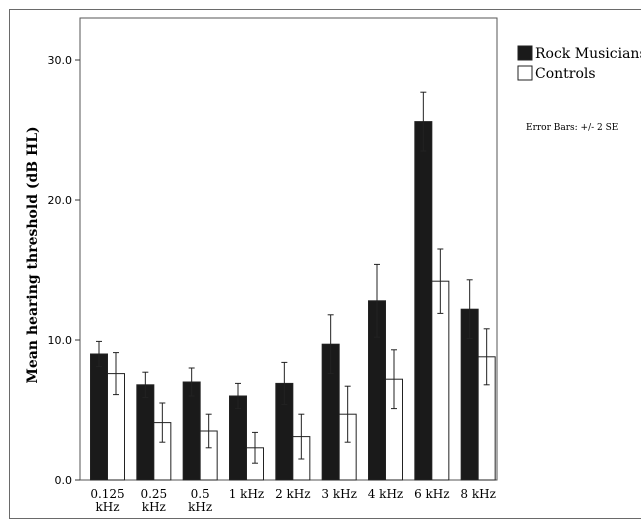 Image resolution: width=641 pixels, height=519 pixels. Describe the element at coordinates (60, 200) in the screenshot. I see `y-tick-label: 20.0` at that location.